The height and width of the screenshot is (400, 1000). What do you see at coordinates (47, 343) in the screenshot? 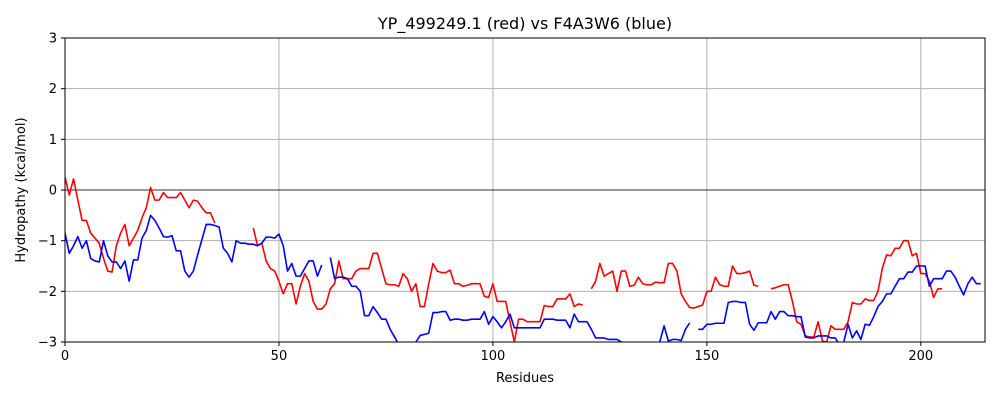
I see `y-tick-label: −3` at bounding box center [47, 343].